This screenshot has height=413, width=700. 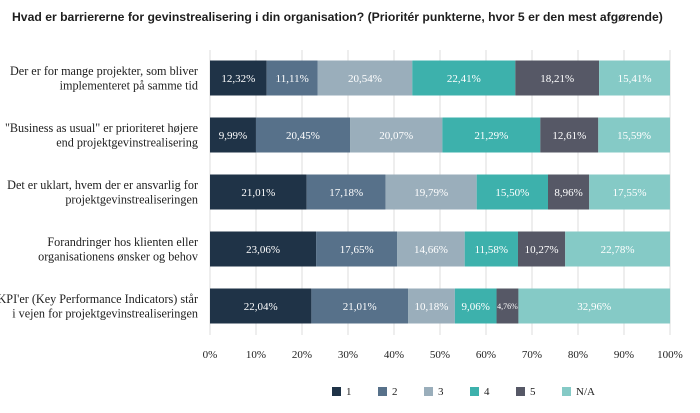 I want to click on data-label: 9,99%, so click(x=233, y=136).